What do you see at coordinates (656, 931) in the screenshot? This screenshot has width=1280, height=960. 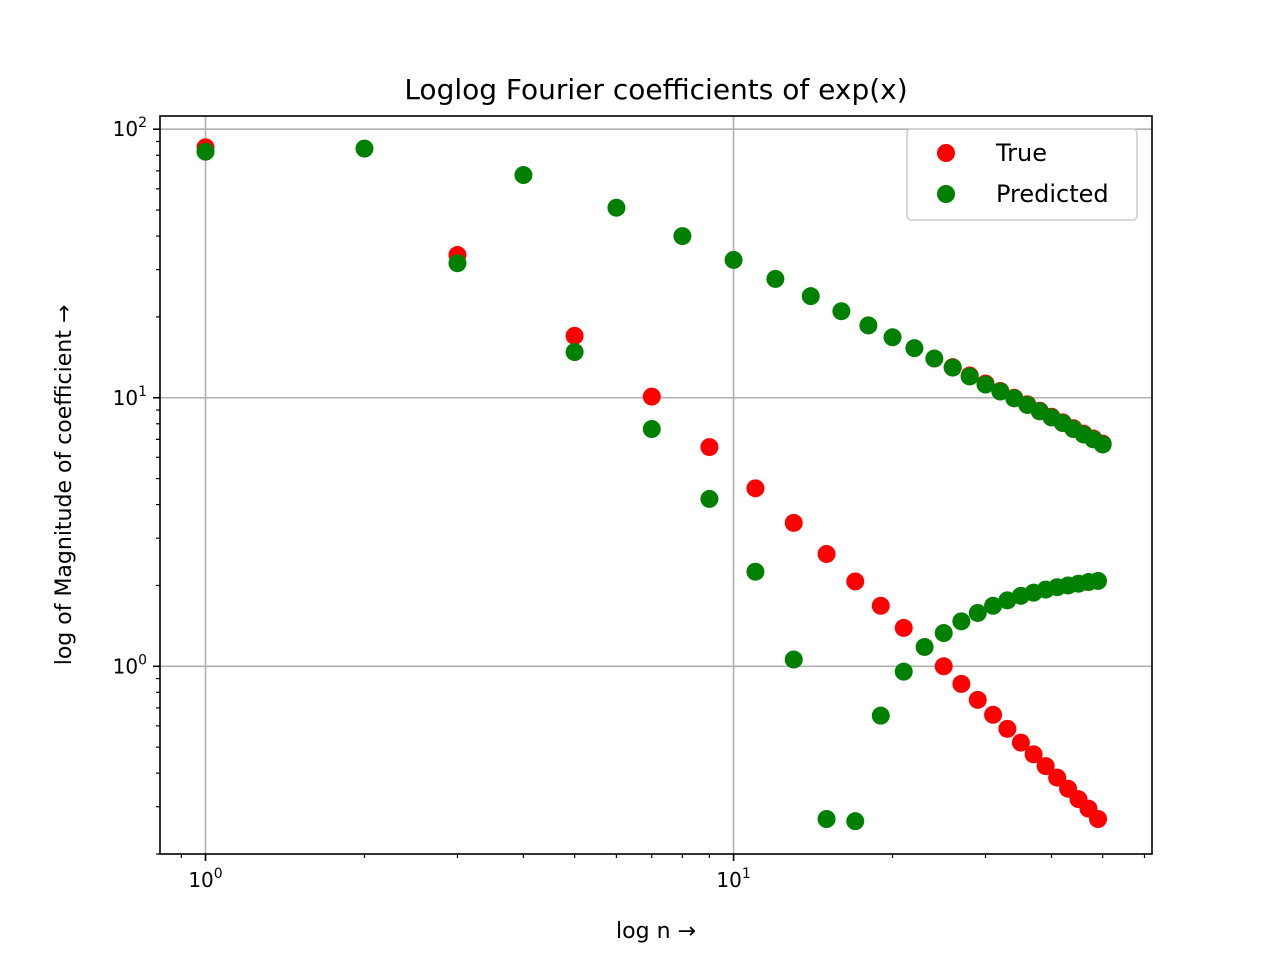 I see `x-axis-label: log n →` at bounding box center [656, 931].